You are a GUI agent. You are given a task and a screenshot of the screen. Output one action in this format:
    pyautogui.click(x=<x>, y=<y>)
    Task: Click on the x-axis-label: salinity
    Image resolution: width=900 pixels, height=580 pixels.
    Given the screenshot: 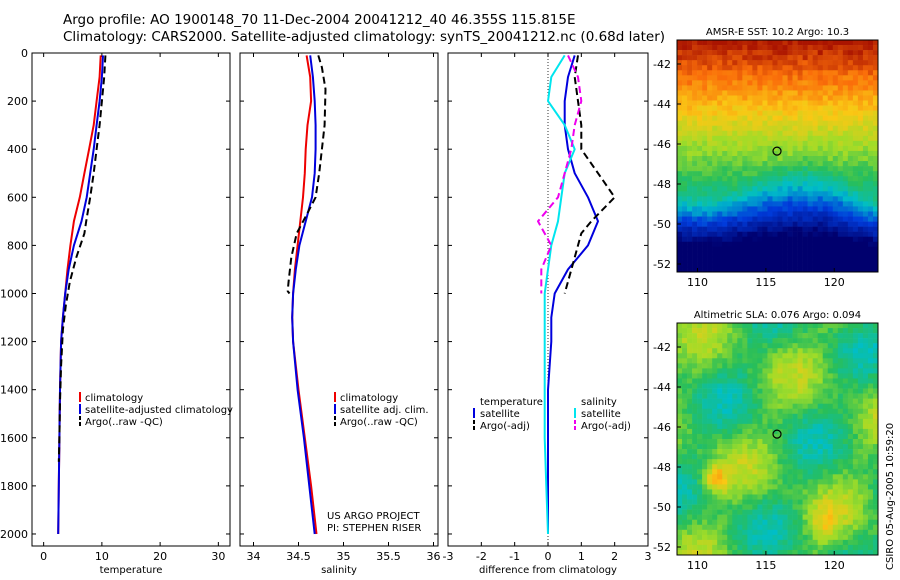 What is the action you would take?
    pyautogui.click(x=339, y=570)
    